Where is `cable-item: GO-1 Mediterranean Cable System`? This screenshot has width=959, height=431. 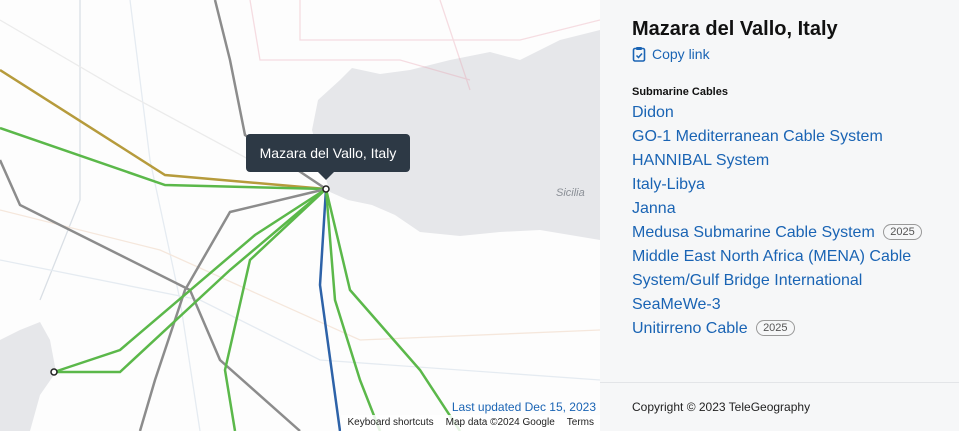 cable-item: GO-1 Mediterranean Cable System is located at coordinates (777, 137).